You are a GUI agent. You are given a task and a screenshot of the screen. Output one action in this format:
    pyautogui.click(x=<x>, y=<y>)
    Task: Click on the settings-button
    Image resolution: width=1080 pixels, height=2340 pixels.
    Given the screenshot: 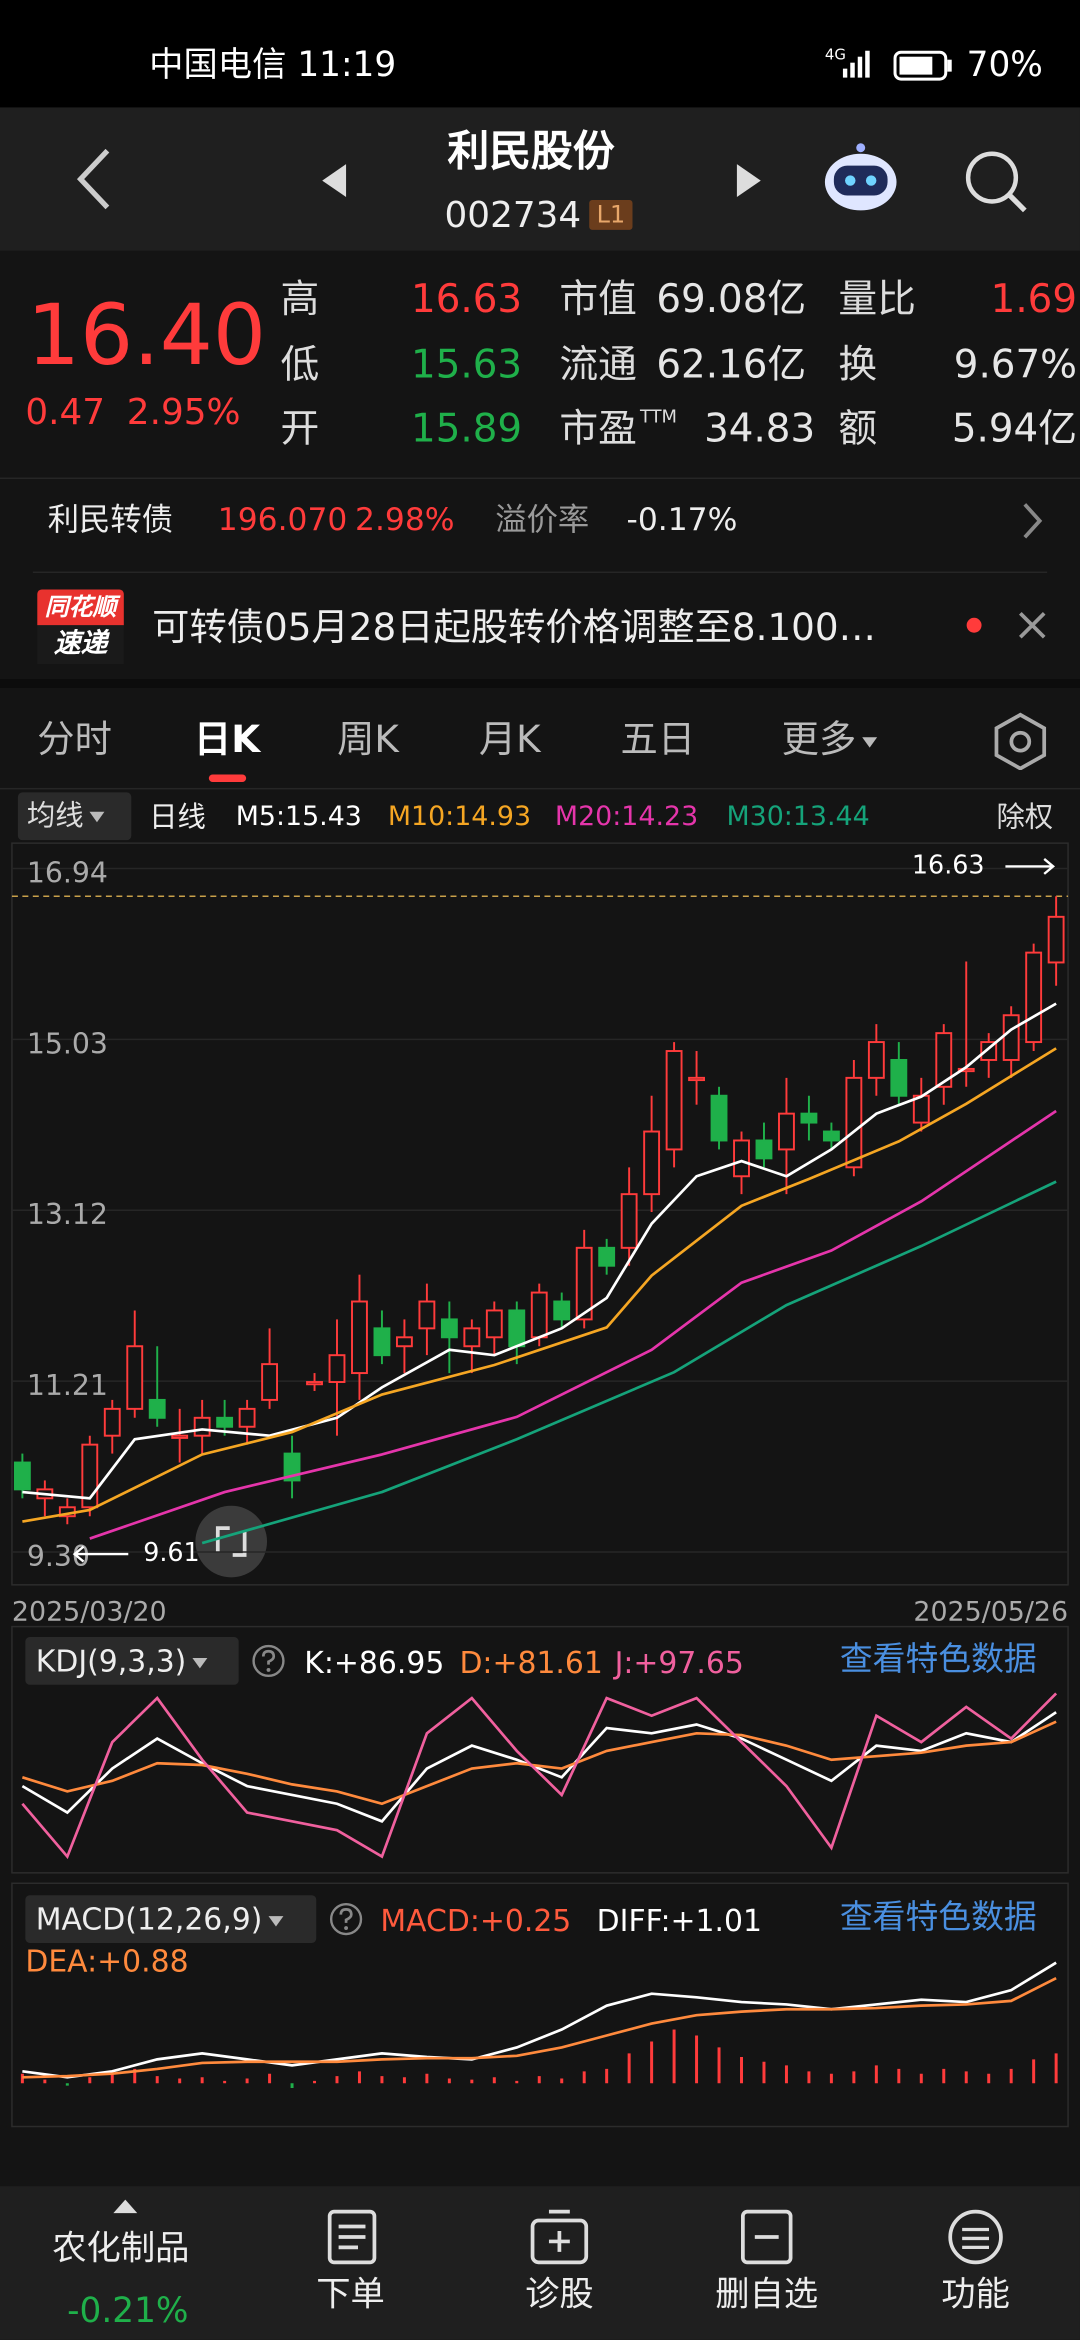 What is the action you would take?
    pyautogui.click(x=1021, y=740)
    